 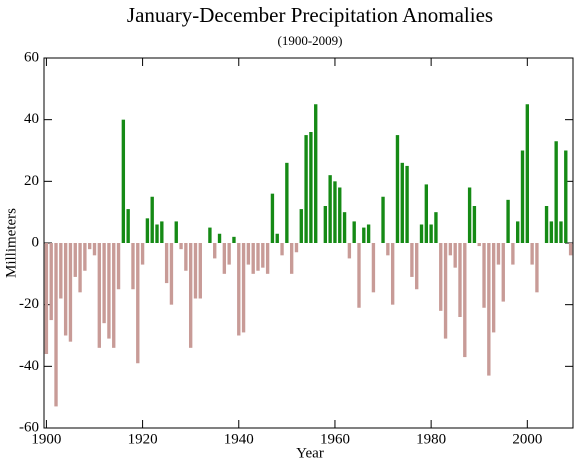 What do you see at coordinates (46, 439) in the screenshot?
I see `x-tick-label: 1900` at bounding box center [46, 439].